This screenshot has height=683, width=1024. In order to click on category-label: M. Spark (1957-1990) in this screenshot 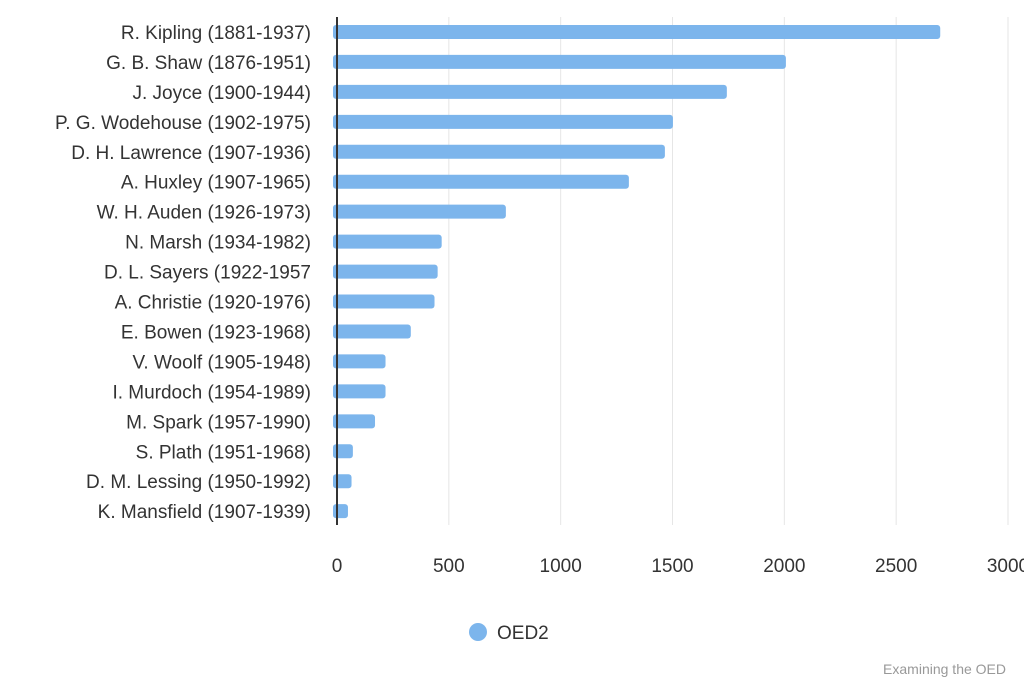, I will do `click(218, 422)`.